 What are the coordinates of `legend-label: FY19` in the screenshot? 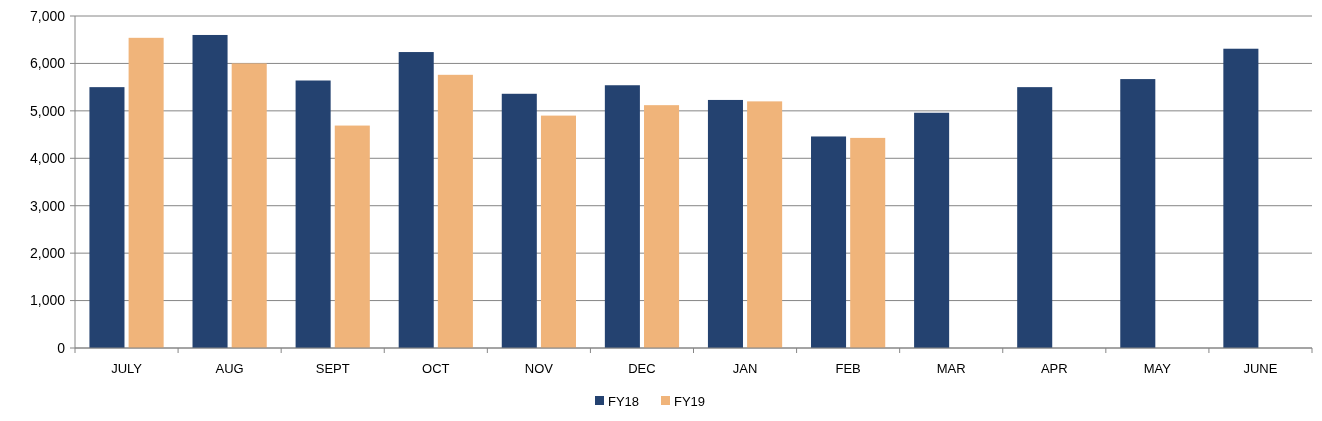 It's located at (690, 401).